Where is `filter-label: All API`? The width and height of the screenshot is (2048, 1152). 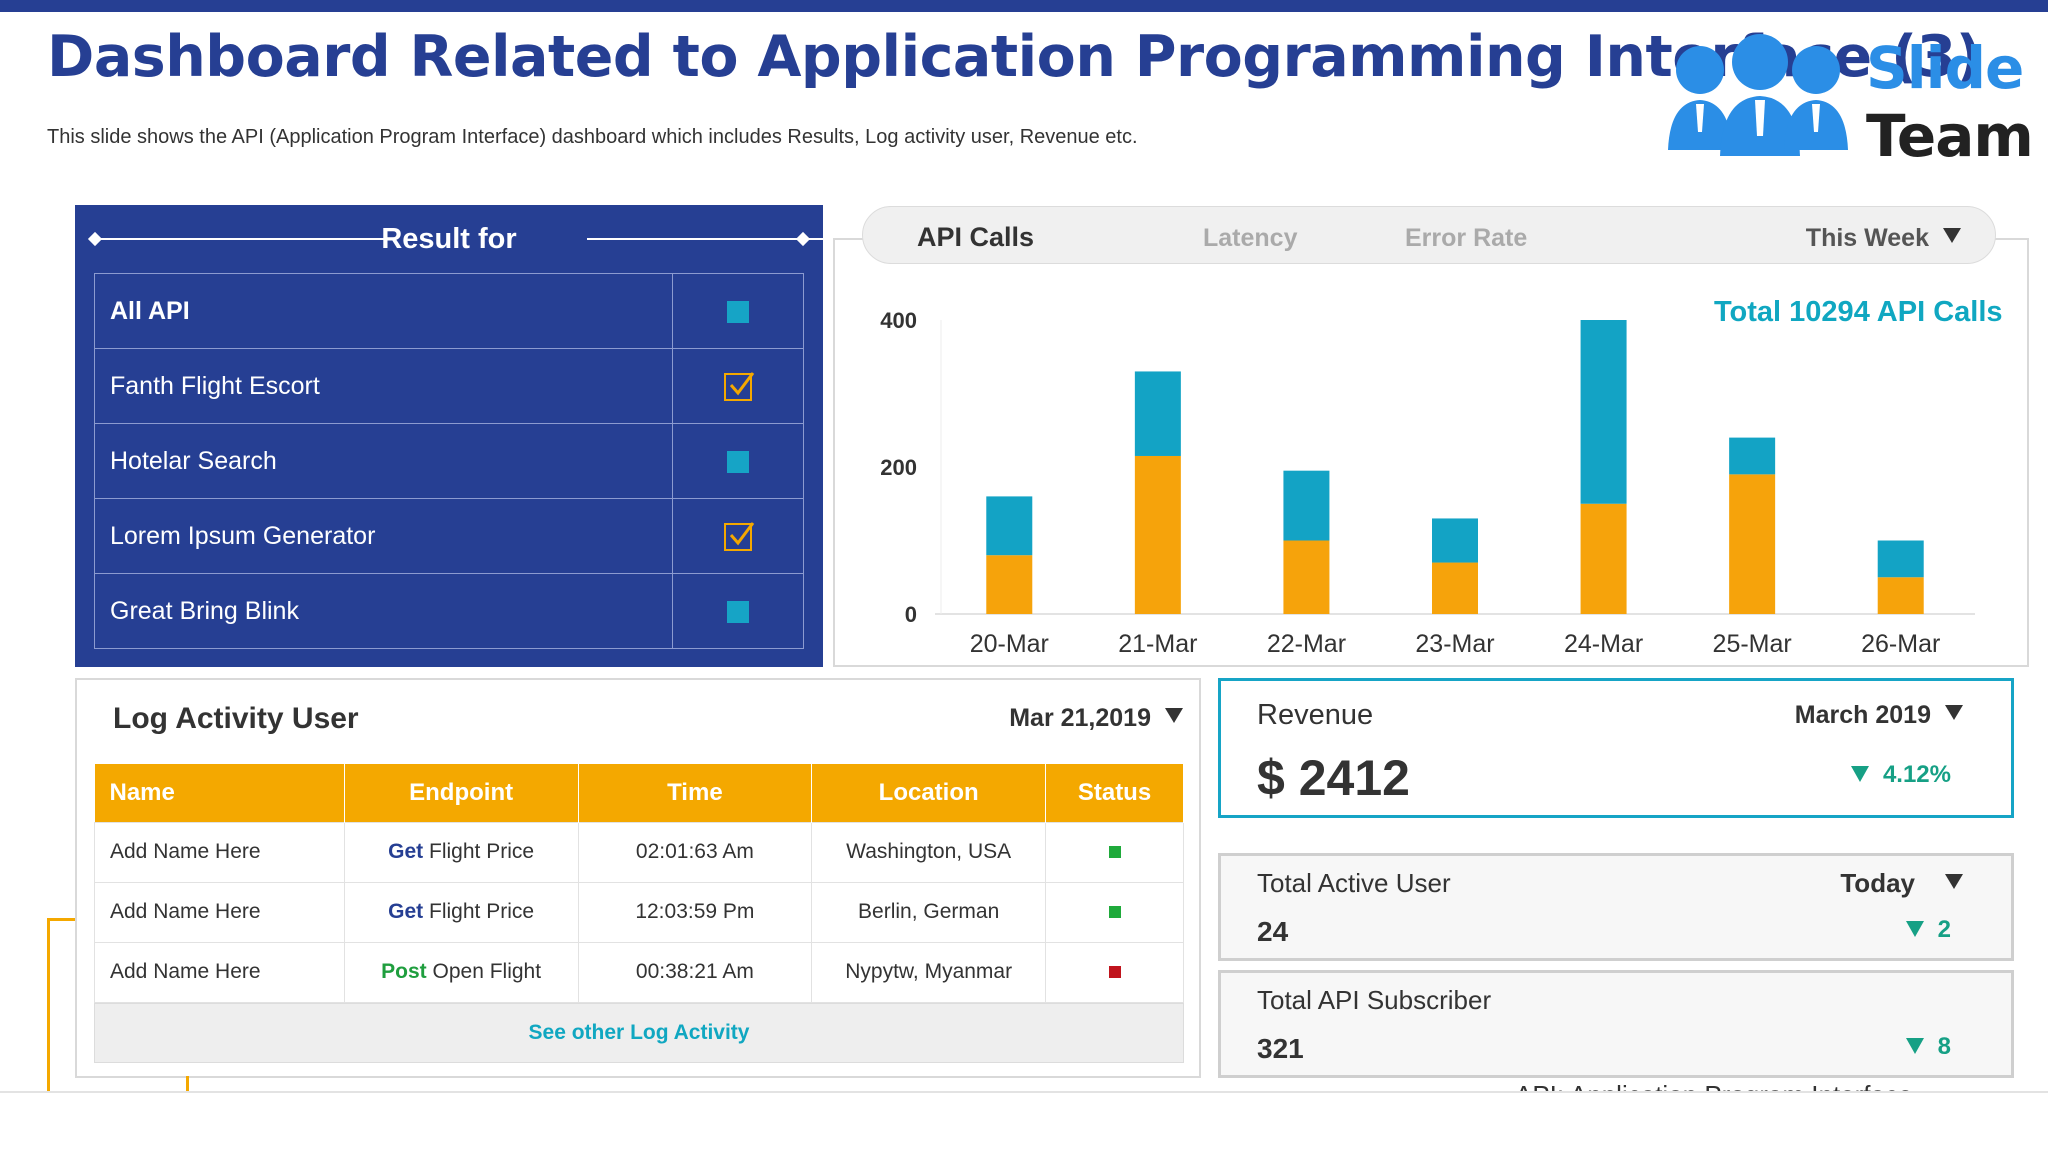
filter-label: All API is located at coordinates (383, 311).